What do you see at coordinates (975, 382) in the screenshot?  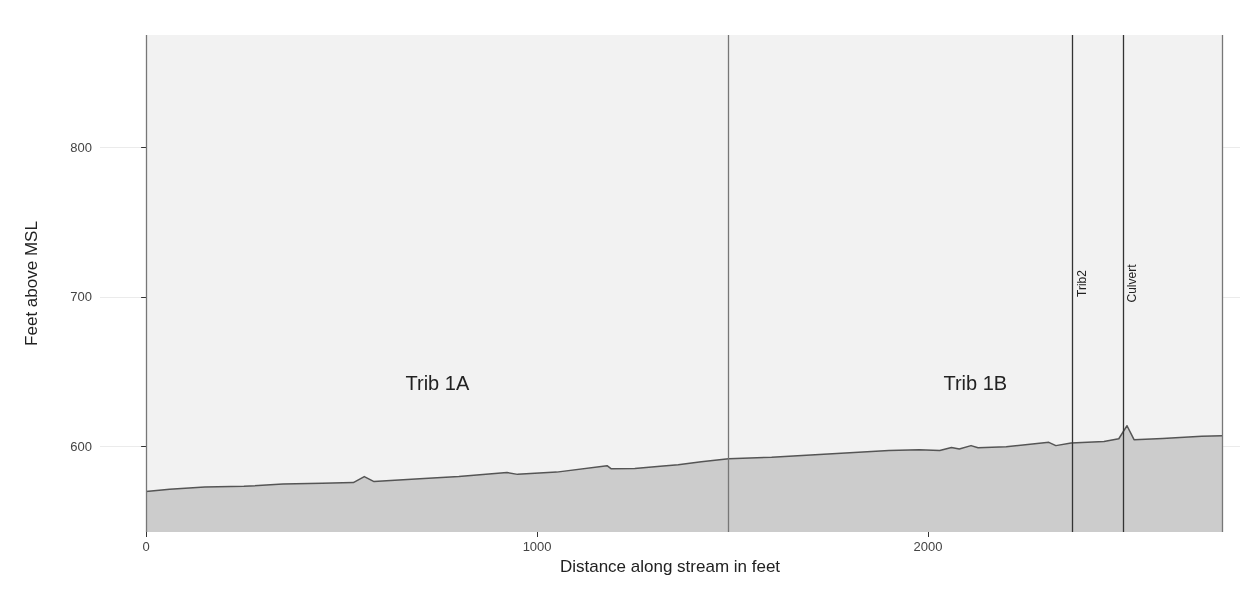 I see `annotation: Trib 1B` at bounding box center [975, 382].